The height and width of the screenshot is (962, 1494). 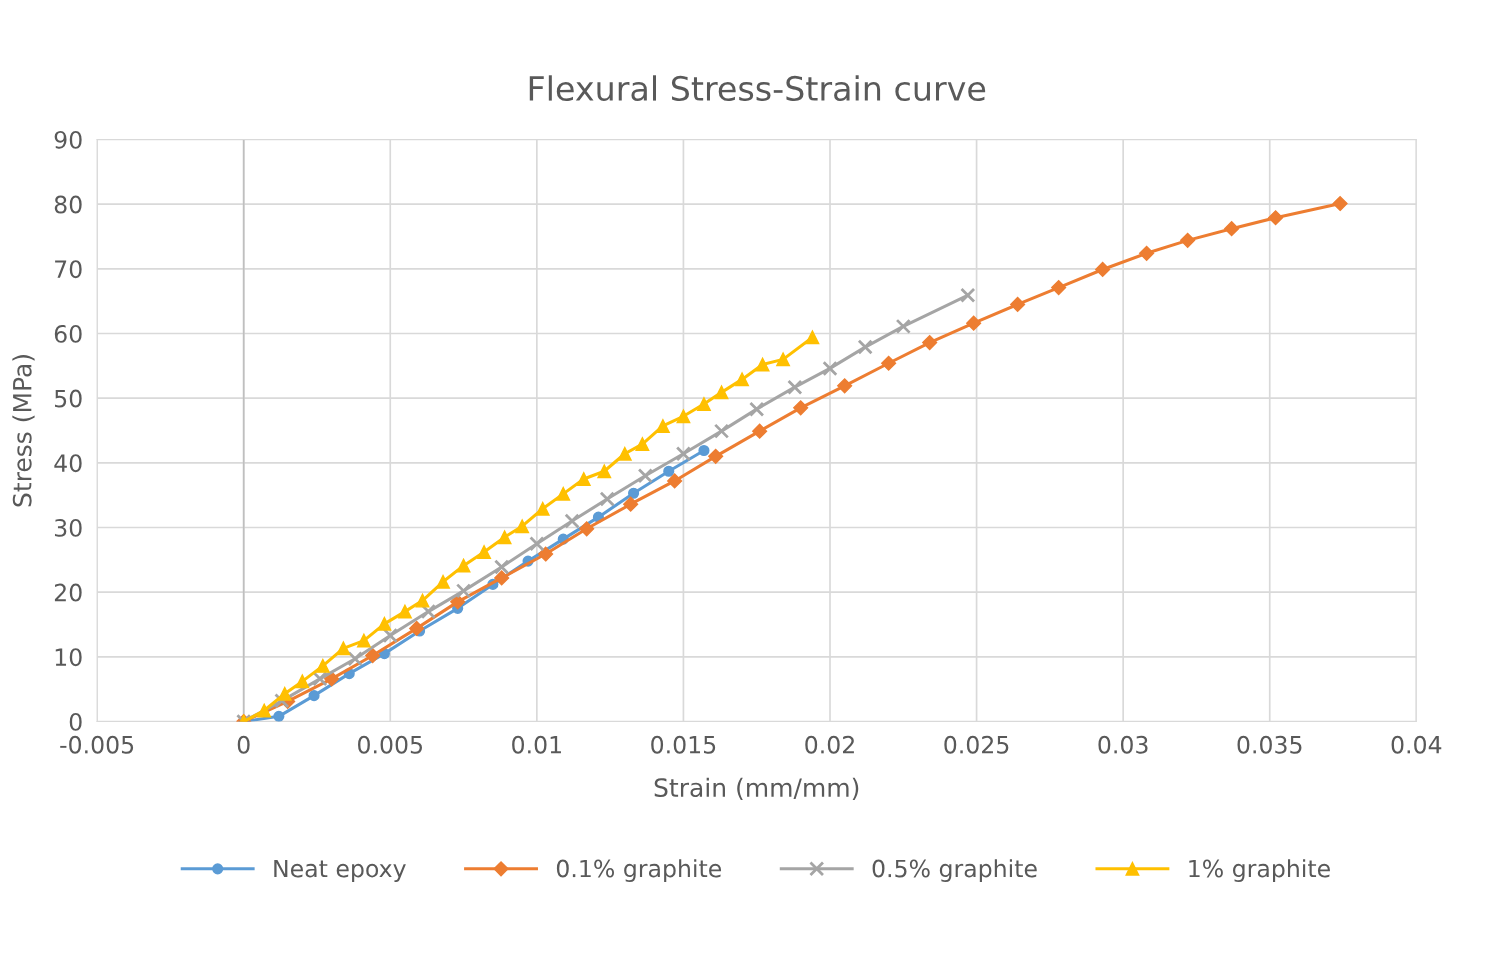 What do you see at coordinates (757, 88) in the screenshot?
I see `chart-title: Flexural Stress-Strain curve` at bounding box center [757, 88].